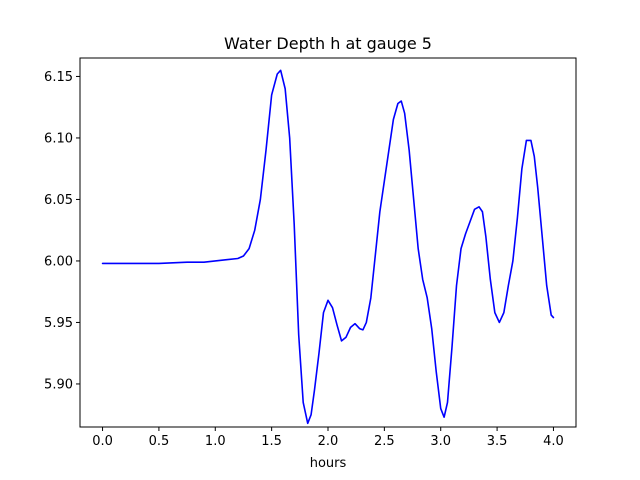 The height and width of the screenshot is (480, 640). What do you see at coordinates (384, 441) in the screenshot?
I see `x-tick-label: 2.5` at bounding box center [384, 441].